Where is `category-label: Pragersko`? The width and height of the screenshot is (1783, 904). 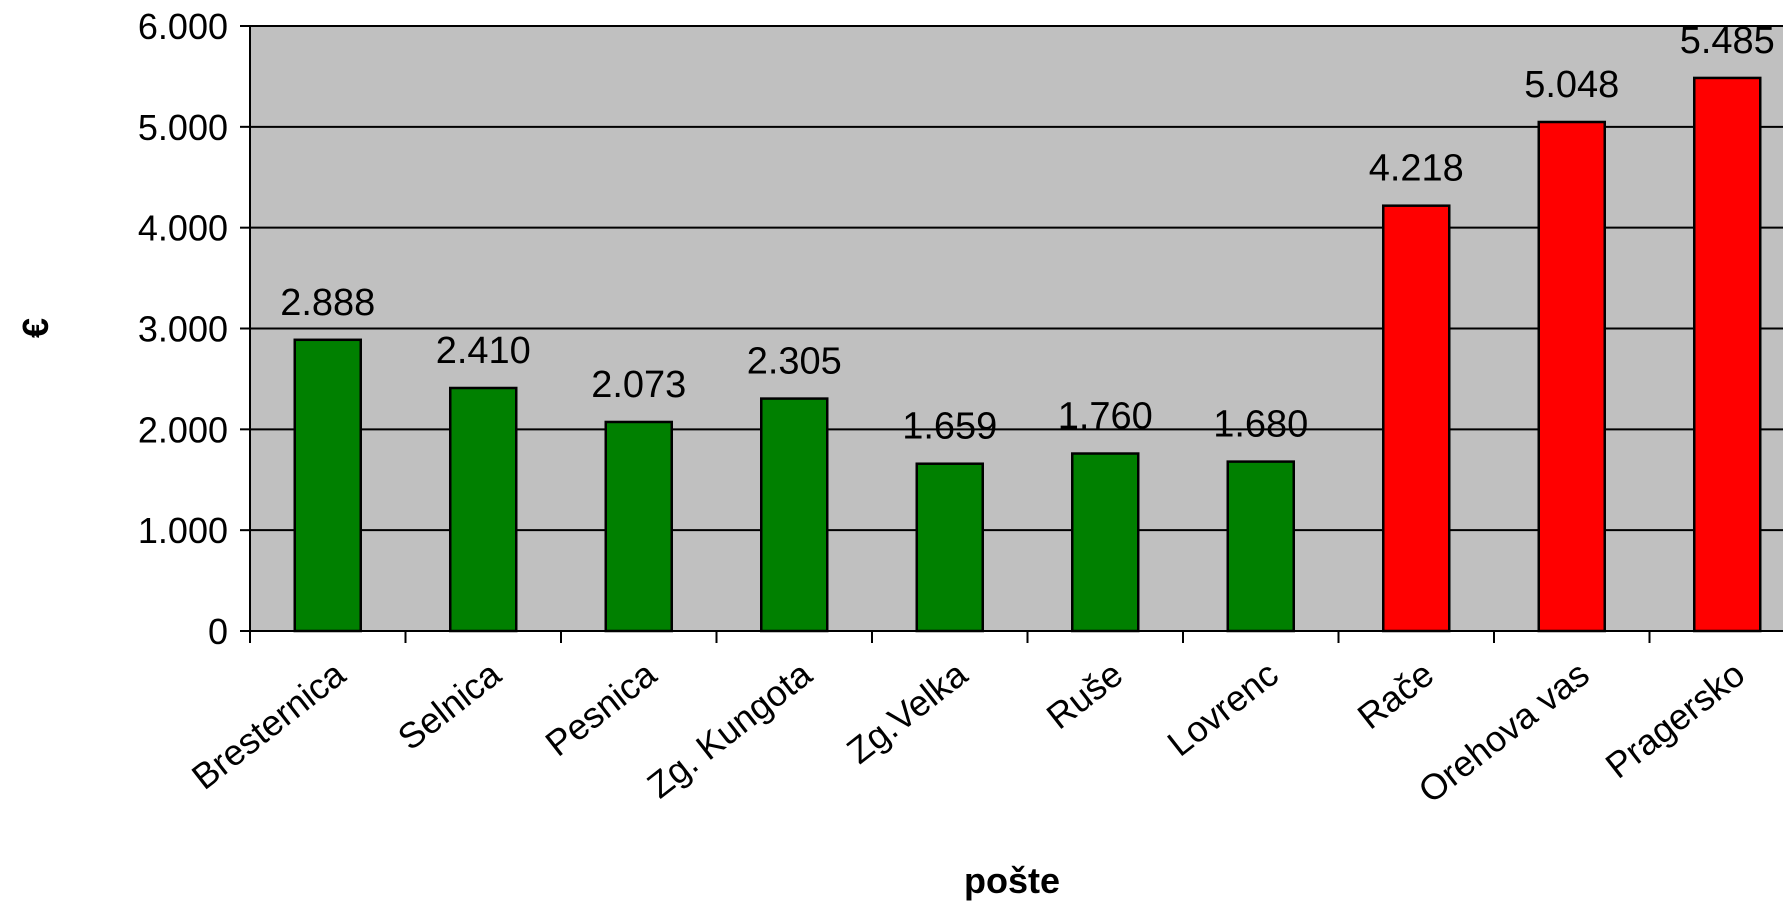 category-label: Pragersko is located at coordinates (1675, 719).